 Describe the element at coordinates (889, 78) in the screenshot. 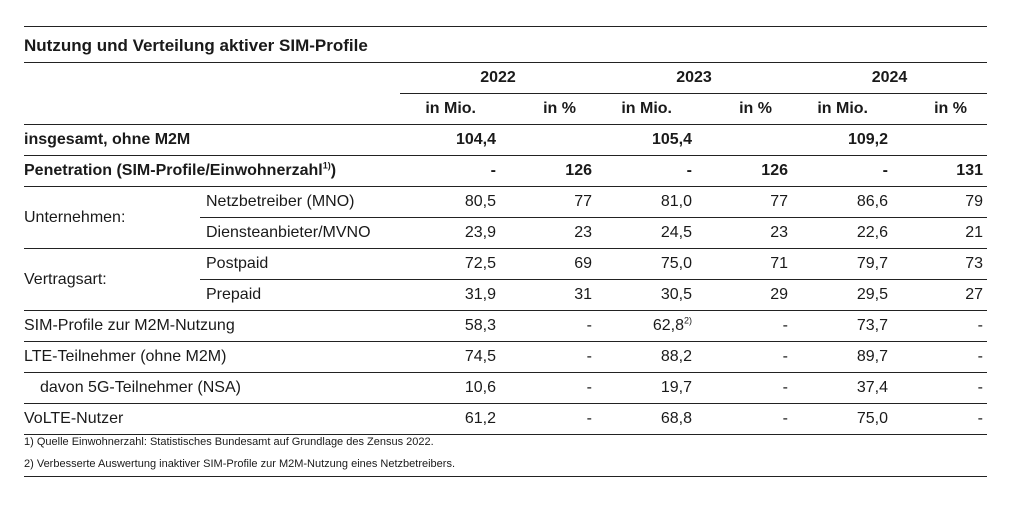

I see `year-2024: 2024` at that location.